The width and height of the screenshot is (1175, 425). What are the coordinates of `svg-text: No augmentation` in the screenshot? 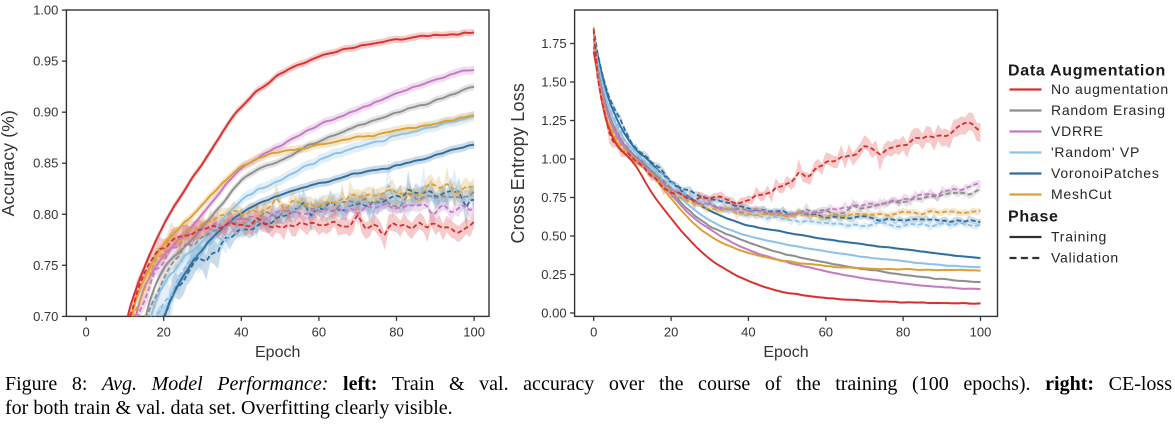 It's located at (1110, 89).